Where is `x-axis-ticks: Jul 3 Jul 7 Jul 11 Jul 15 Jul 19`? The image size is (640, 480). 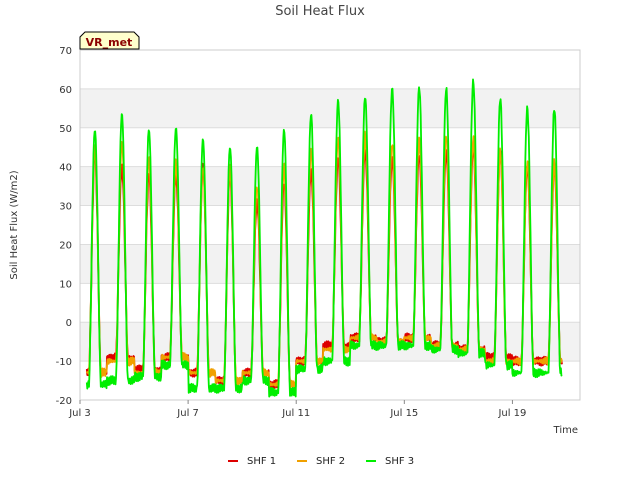
x-axis-ticks: Jul 3 Jul 7 Jul 11 Jul 15 Jul 19 is located at coordinates (297, 409).